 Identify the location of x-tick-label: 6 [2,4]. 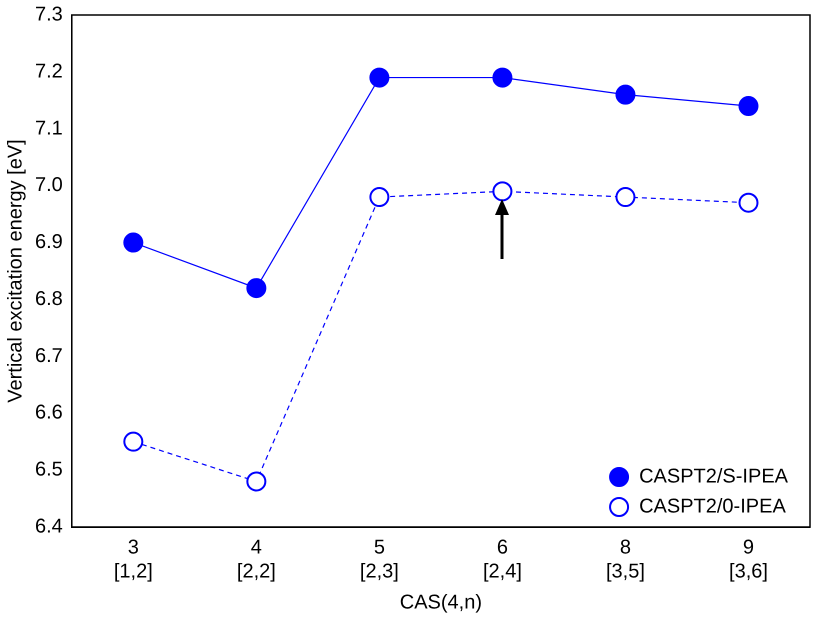
(502, 559).